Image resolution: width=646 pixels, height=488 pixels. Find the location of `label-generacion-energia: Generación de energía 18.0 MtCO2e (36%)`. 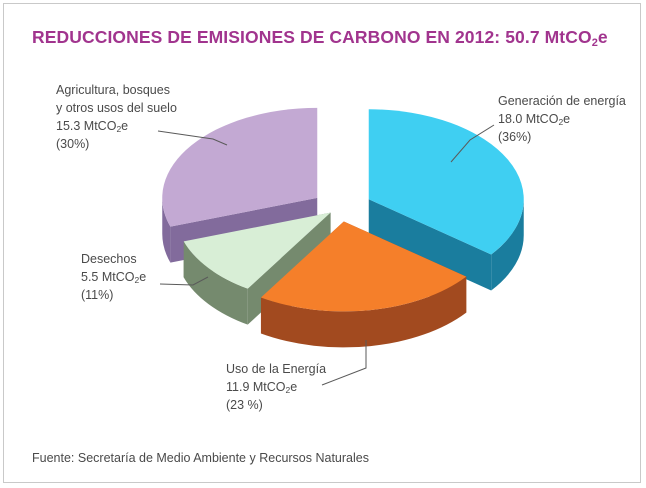

label-generacion-energia: Generación de energía 18.0 MtCO2e (36%) is located at coordinates (562, 119).